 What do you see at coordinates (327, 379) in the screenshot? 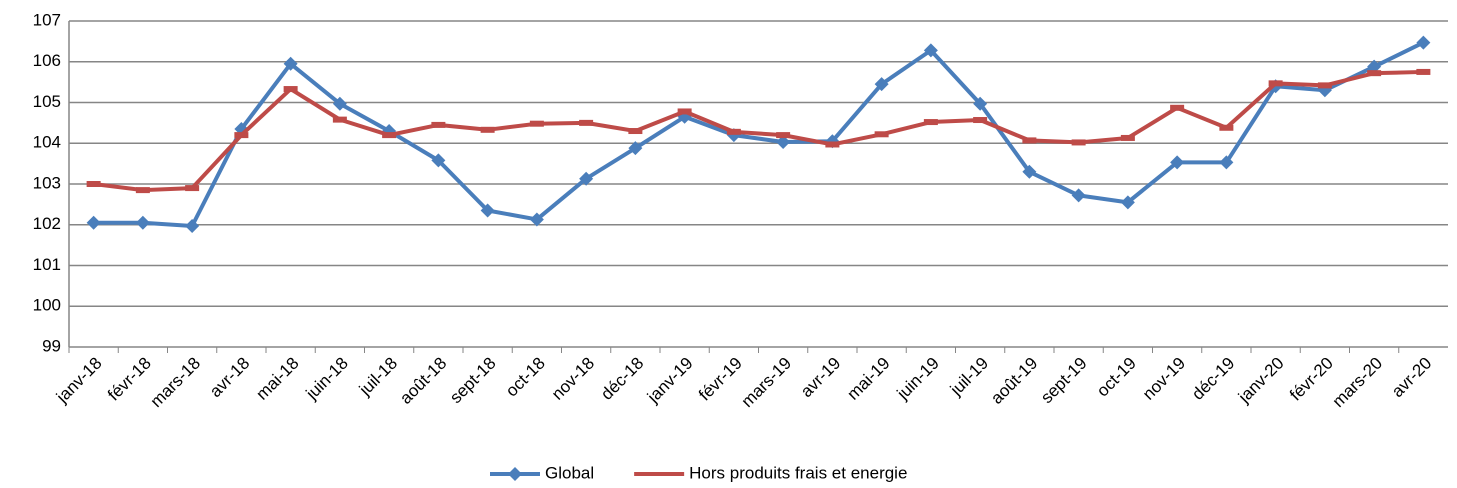
I see `x-tick-label: juin-18` at bounding box center [327, 379].